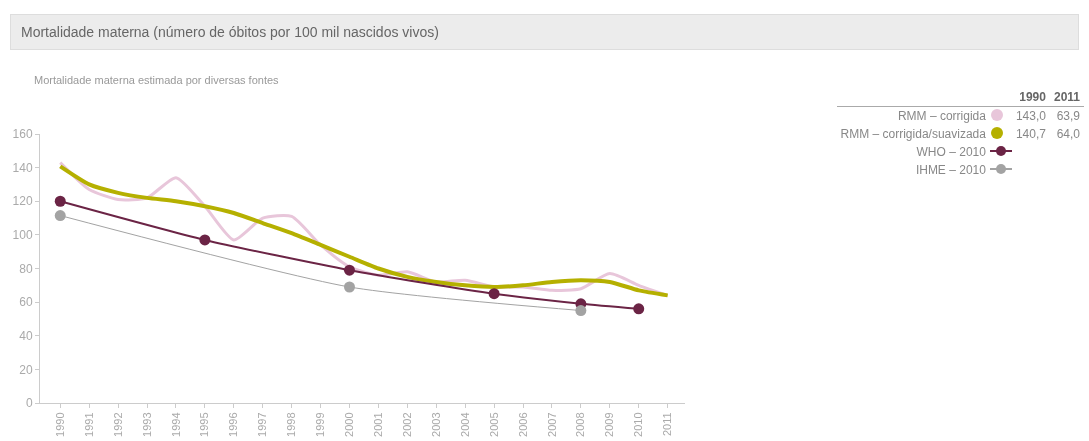 The image size is (1089, 441). Describe the element at coordinates (1030, 134) in the screenshot. I see `text: 140,7` at that location.